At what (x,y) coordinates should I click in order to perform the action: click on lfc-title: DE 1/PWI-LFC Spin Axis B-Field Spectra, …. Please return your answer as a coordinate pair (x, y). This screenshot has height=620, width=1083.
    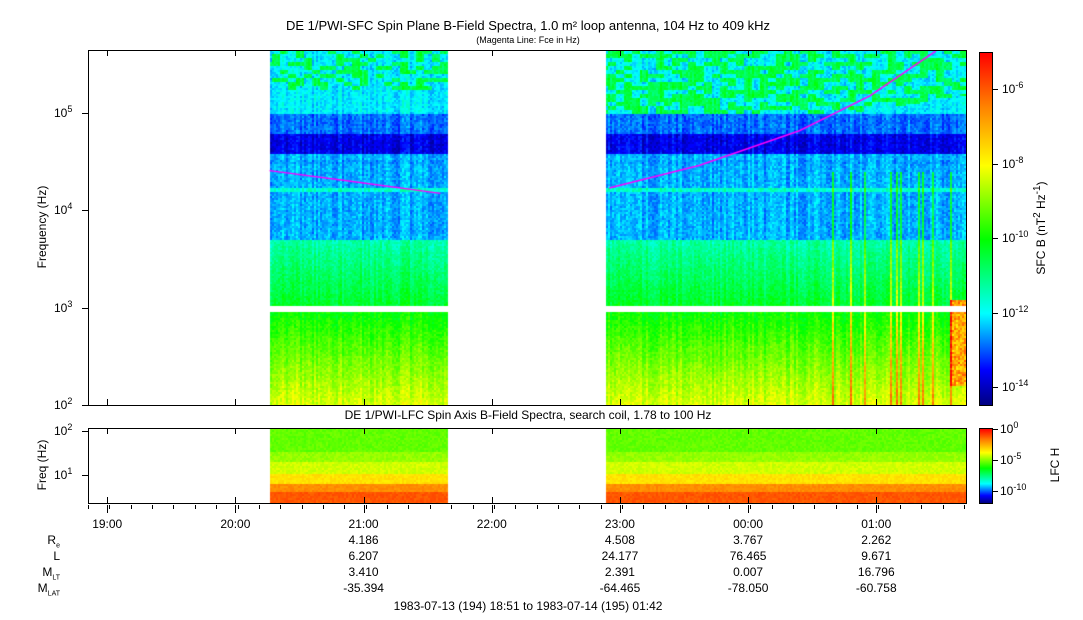
    Looking at the image, I should click on (528, 415).